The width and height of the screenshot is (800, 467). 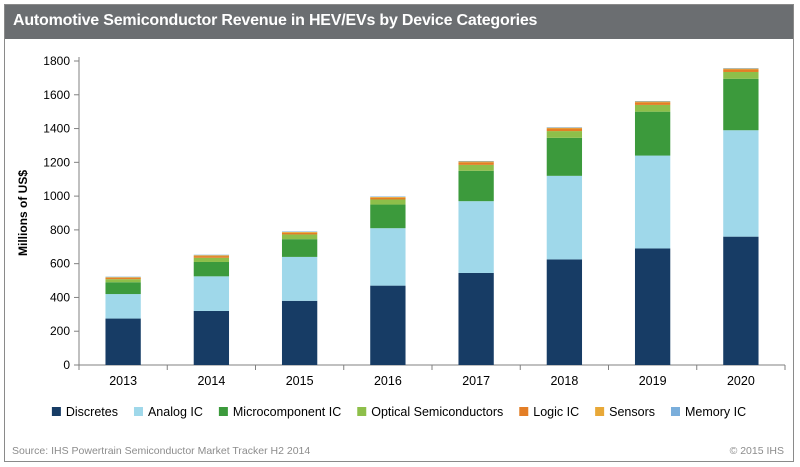 I want to click on legend-label: Discretes, so click(x=92, y=412).